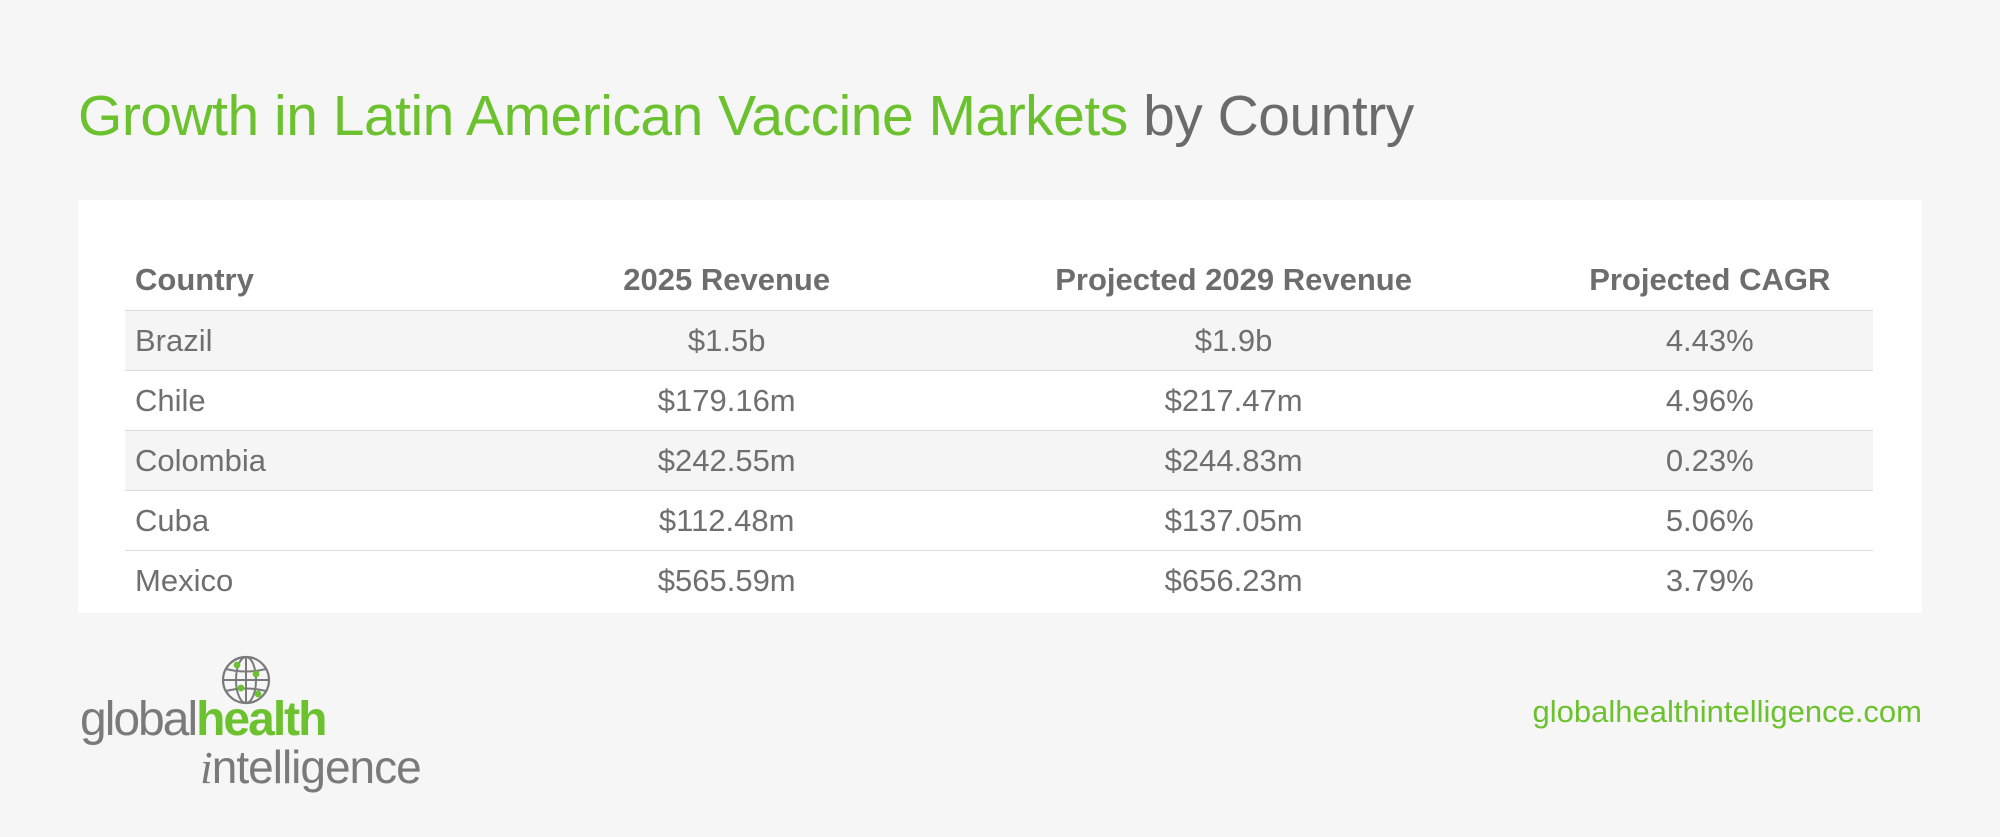  Describe the element at coordinates (1709, 520) in the screenshot. I see `cell-cagr: 5.06%` at that location.